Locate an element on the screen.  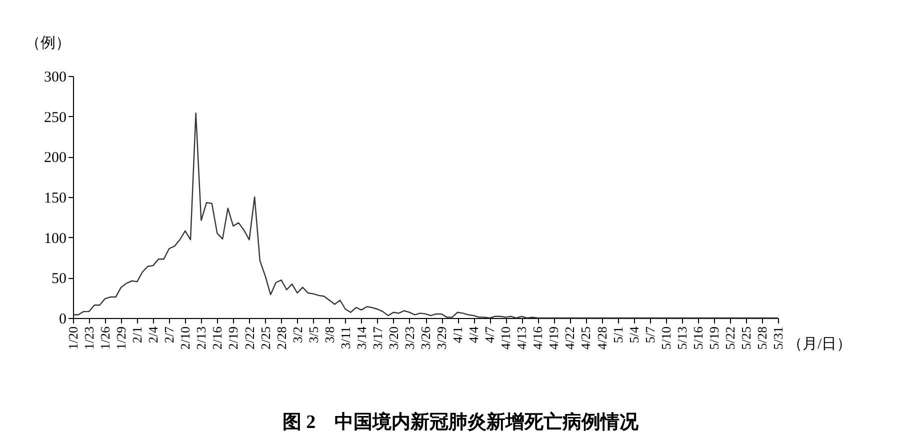
y-tick-label: 0 is located at coordinates (62, 320).